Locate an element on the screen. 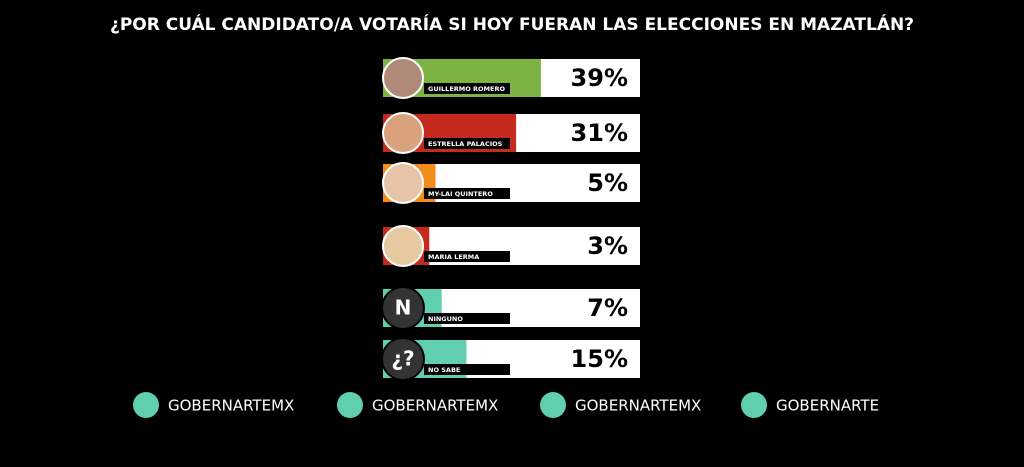  category-label: NO SABE is located at coordinates (444, 370).